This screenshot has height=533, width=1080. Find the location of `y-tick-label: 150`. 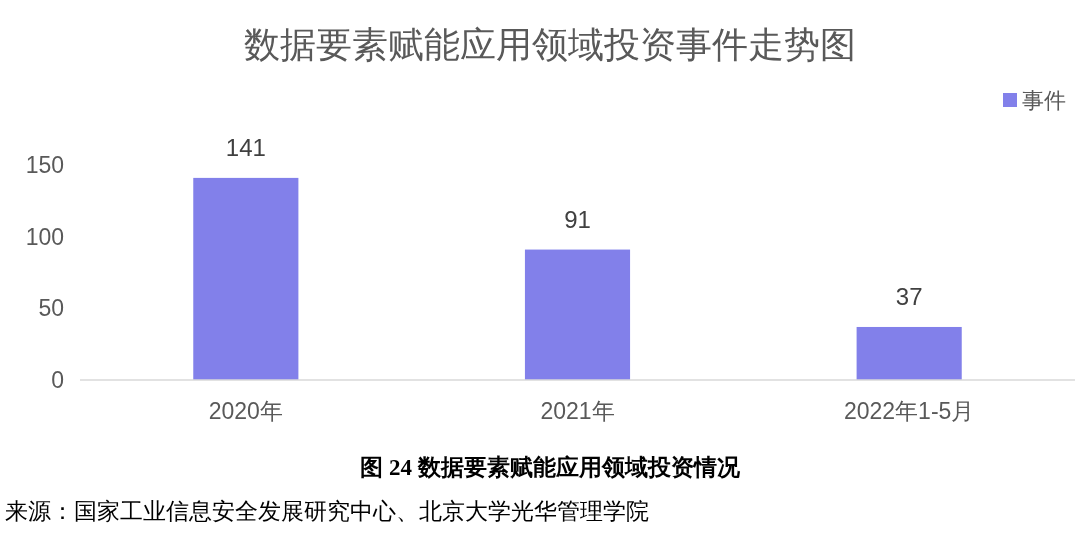

y-tick-label: 150 is located at coordinates (44, 165).